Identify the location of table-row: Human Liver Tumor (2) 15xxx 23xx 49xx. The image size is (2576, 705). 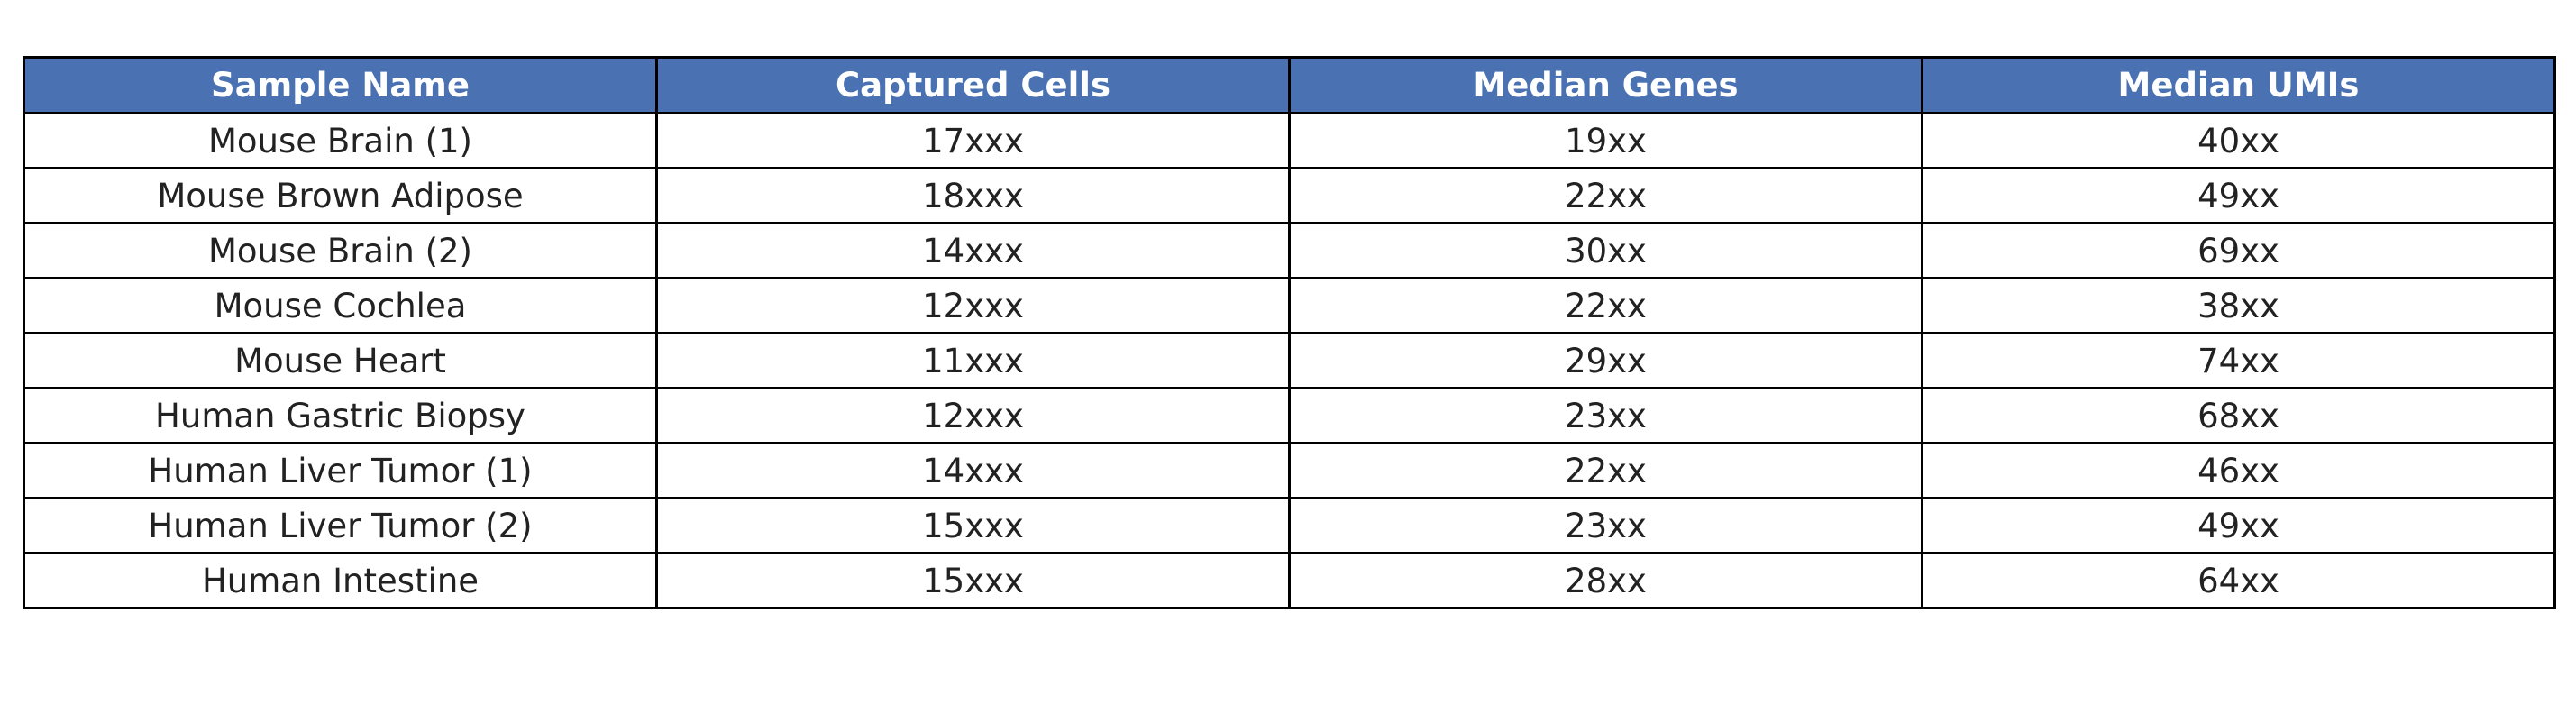
(1289, 526).